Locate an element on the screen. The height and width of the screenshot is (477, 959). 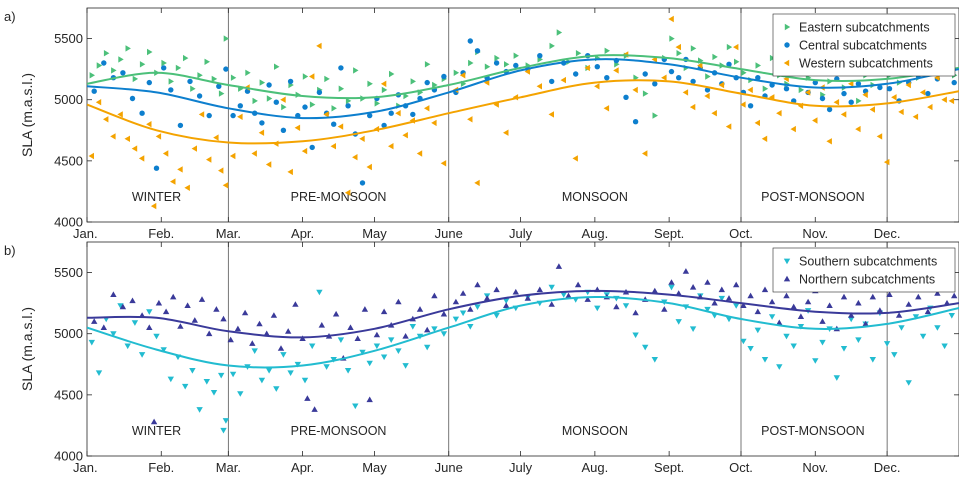
x-tick-label: Feb. is located at coordinates (161, 467).